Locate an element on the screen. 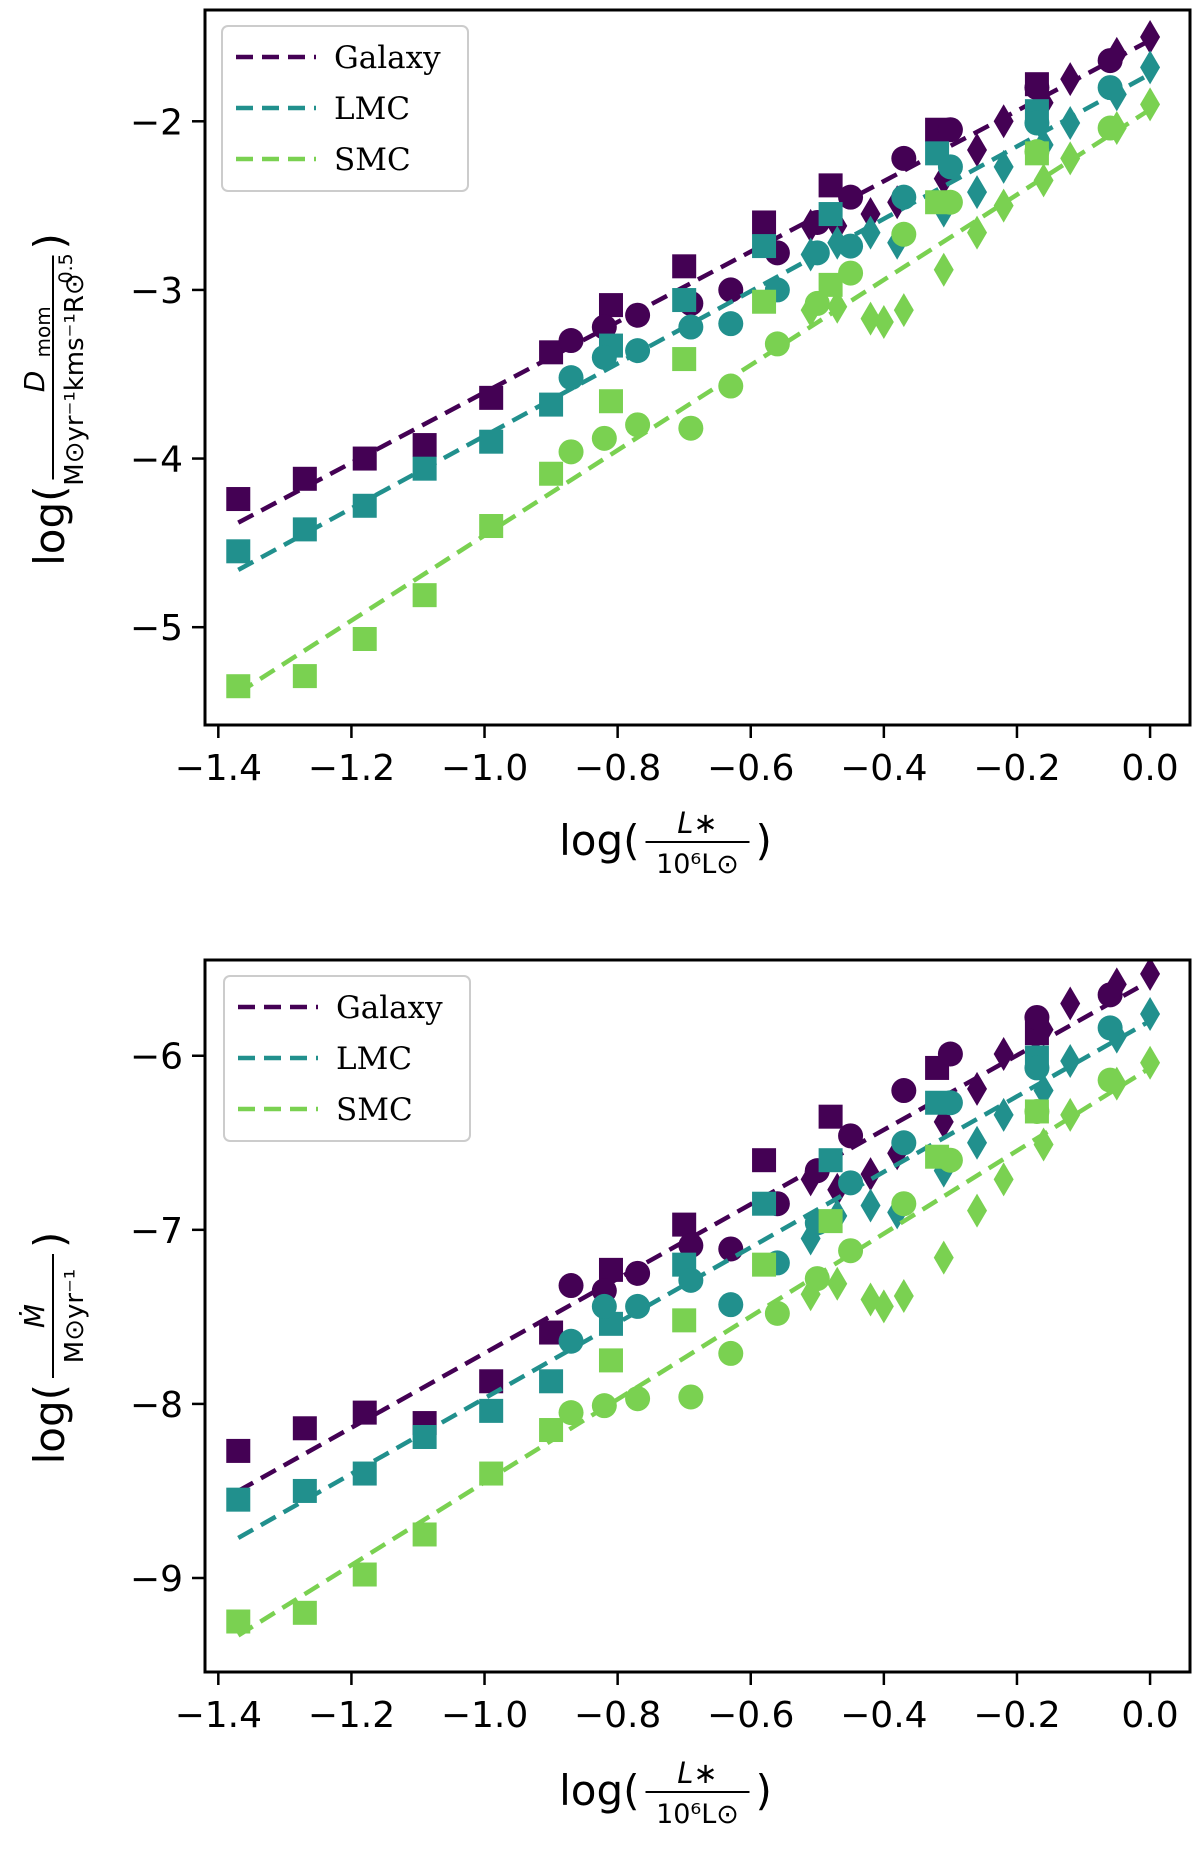 The width and height of the screenshot is (1200, 1856). x-axis-label-den: 10⁶L⊙ is located at coordinates (697, 864).